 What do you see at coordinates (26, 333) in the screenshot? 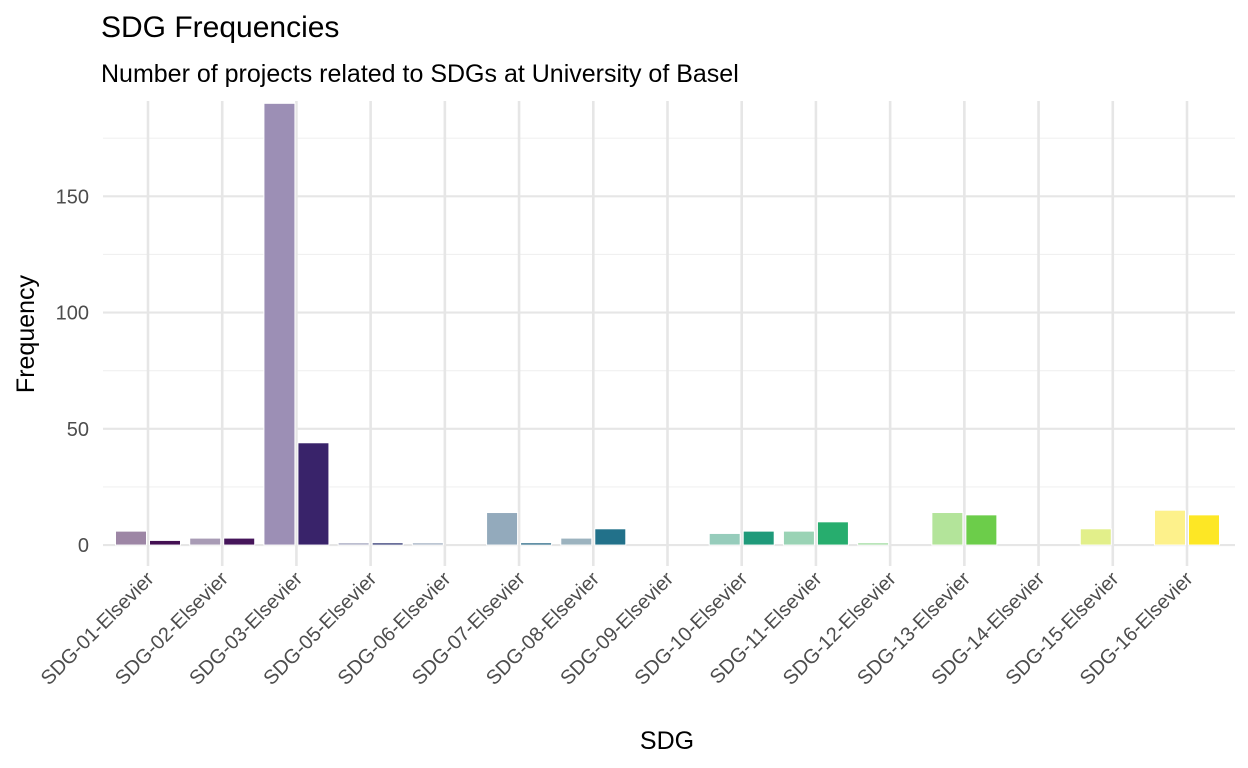
I see `y-axis-title: Frequency` at bounding box center [26, 333].